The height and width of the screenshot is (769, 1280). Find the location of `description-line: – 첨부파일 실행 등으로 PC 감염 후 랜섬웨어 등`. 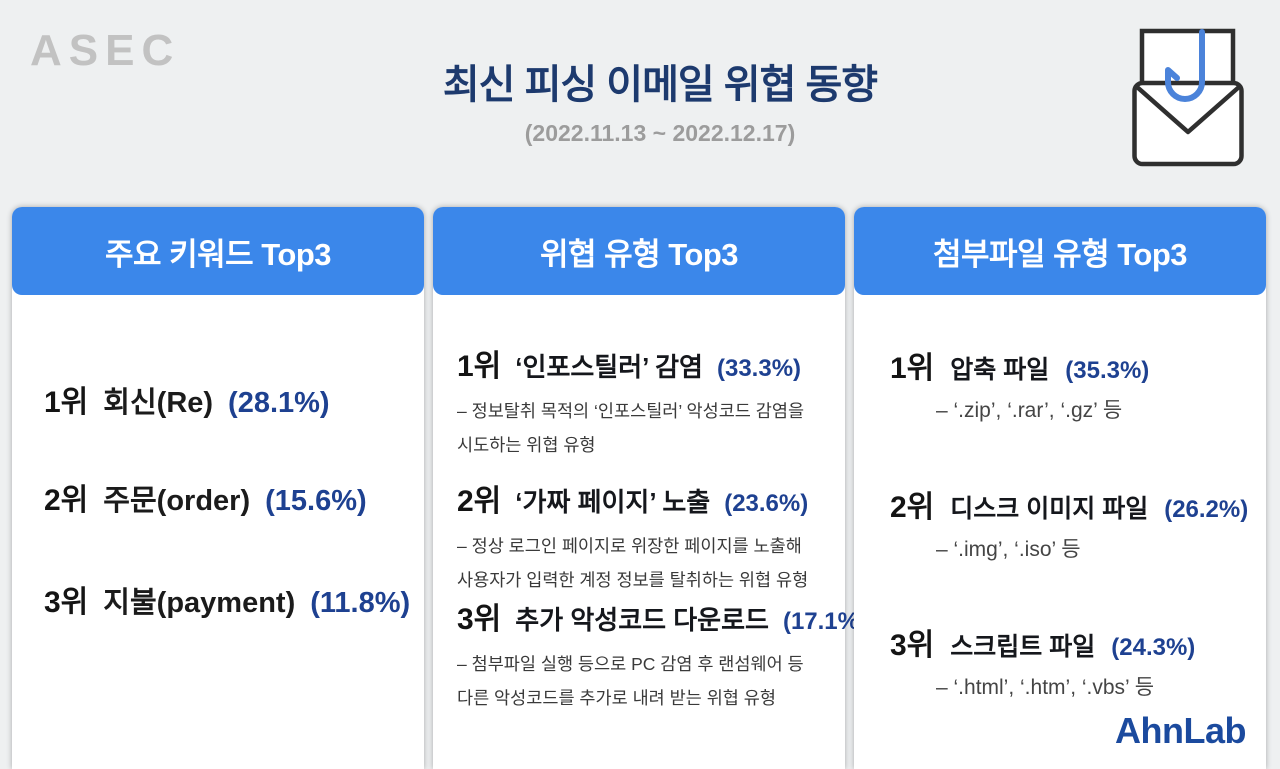

description-line: – 첨부파일 실행 등으로 PC 감염 후 랜섬웨어 등 is located at coordinates (630, 664).